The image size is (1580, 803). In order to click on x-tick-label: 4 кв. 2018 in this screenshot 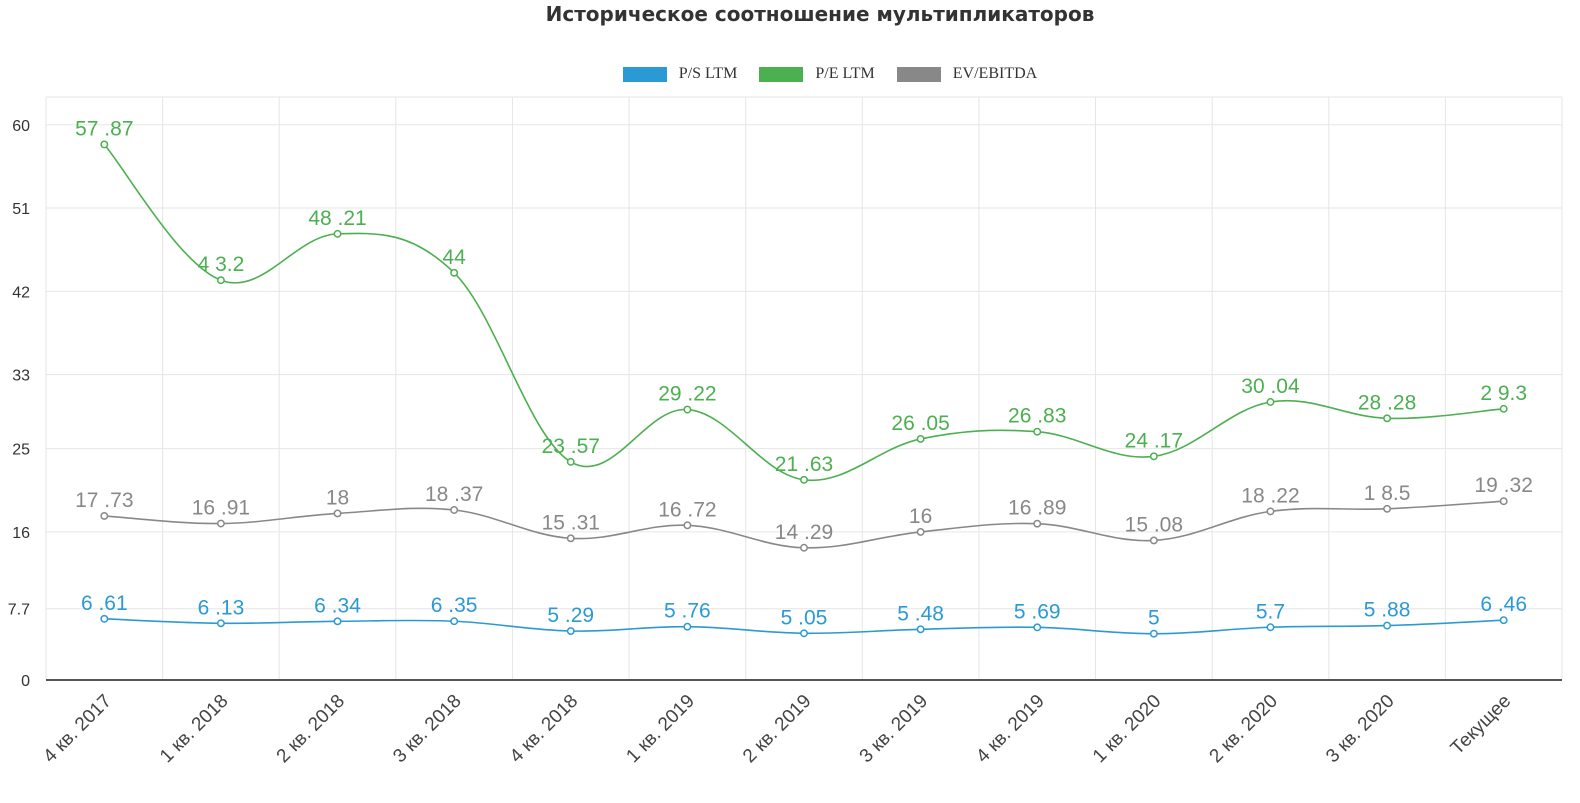, I will do `click(544, 729)`.